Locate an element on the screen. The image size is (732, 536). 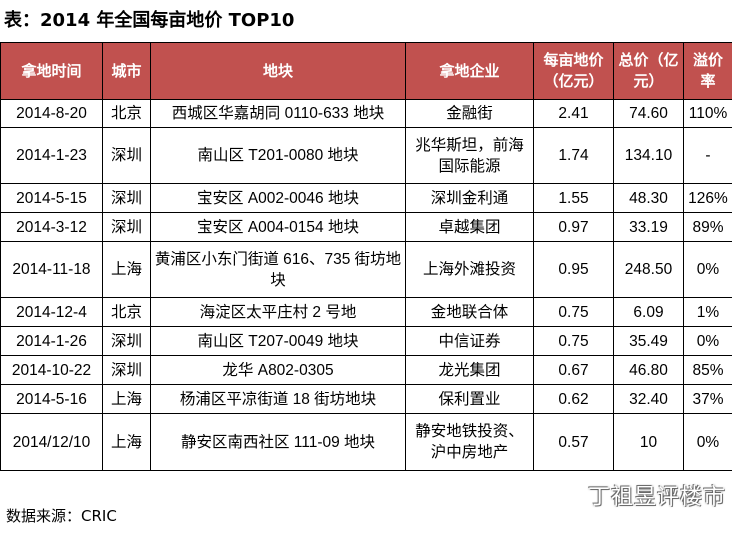
header-row: 拿地时间 城市 地块 拿地企业 每亩地价（亿元） 总价（亿元） 溢价率 is located at coordinates (366, 71).